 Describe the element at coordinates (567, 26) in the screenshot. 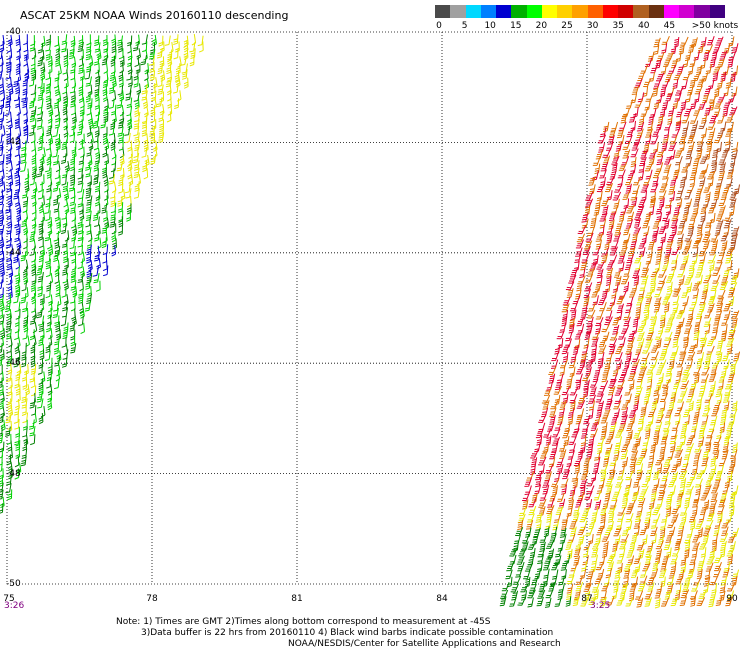

I see `scale-label: 25` at that location.